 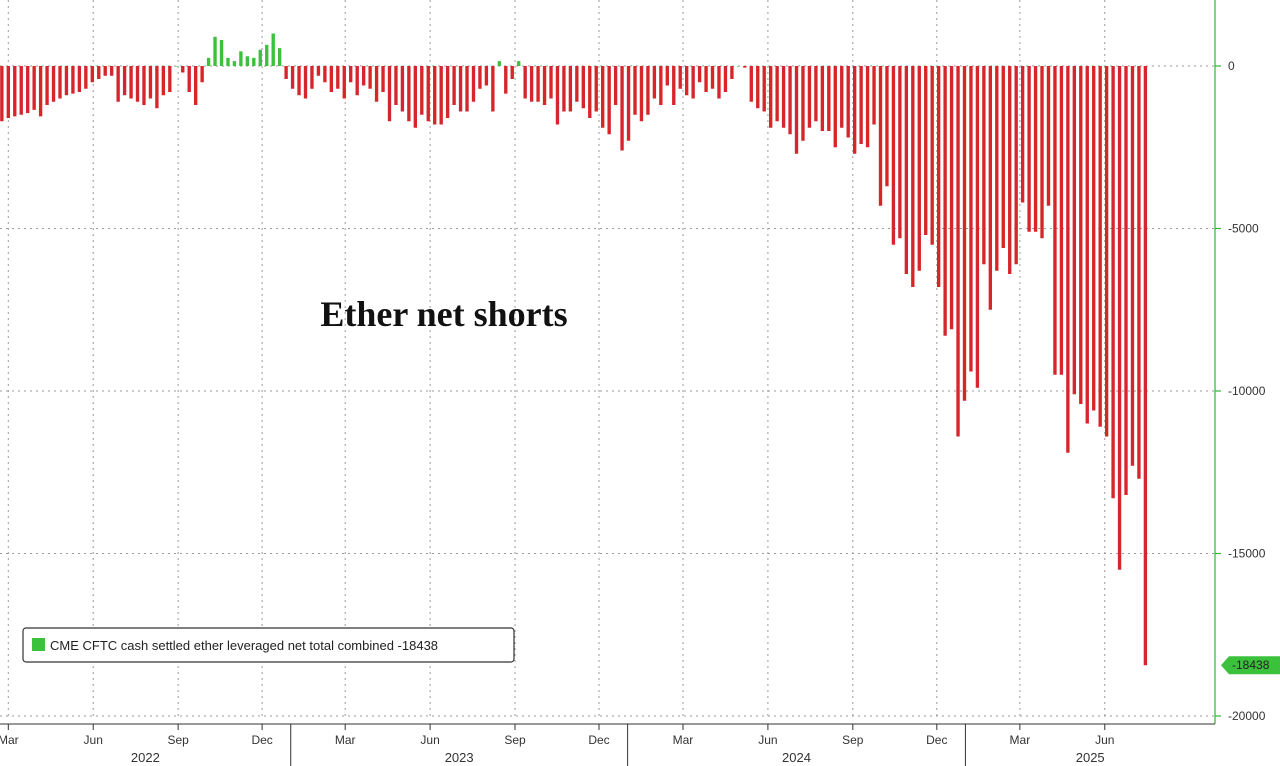 I want to click on last-value-badge: -18438, so click(x=1250, y=665).